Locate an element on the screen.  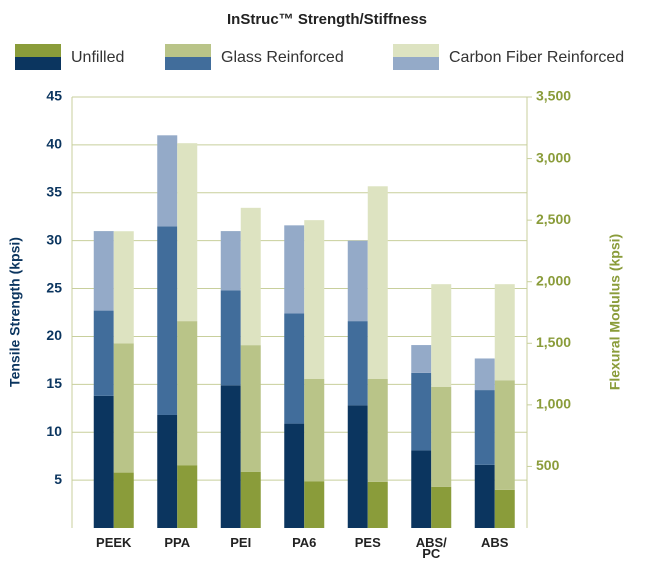
y-tick-label: 30 is located at coordinates (54, 239).